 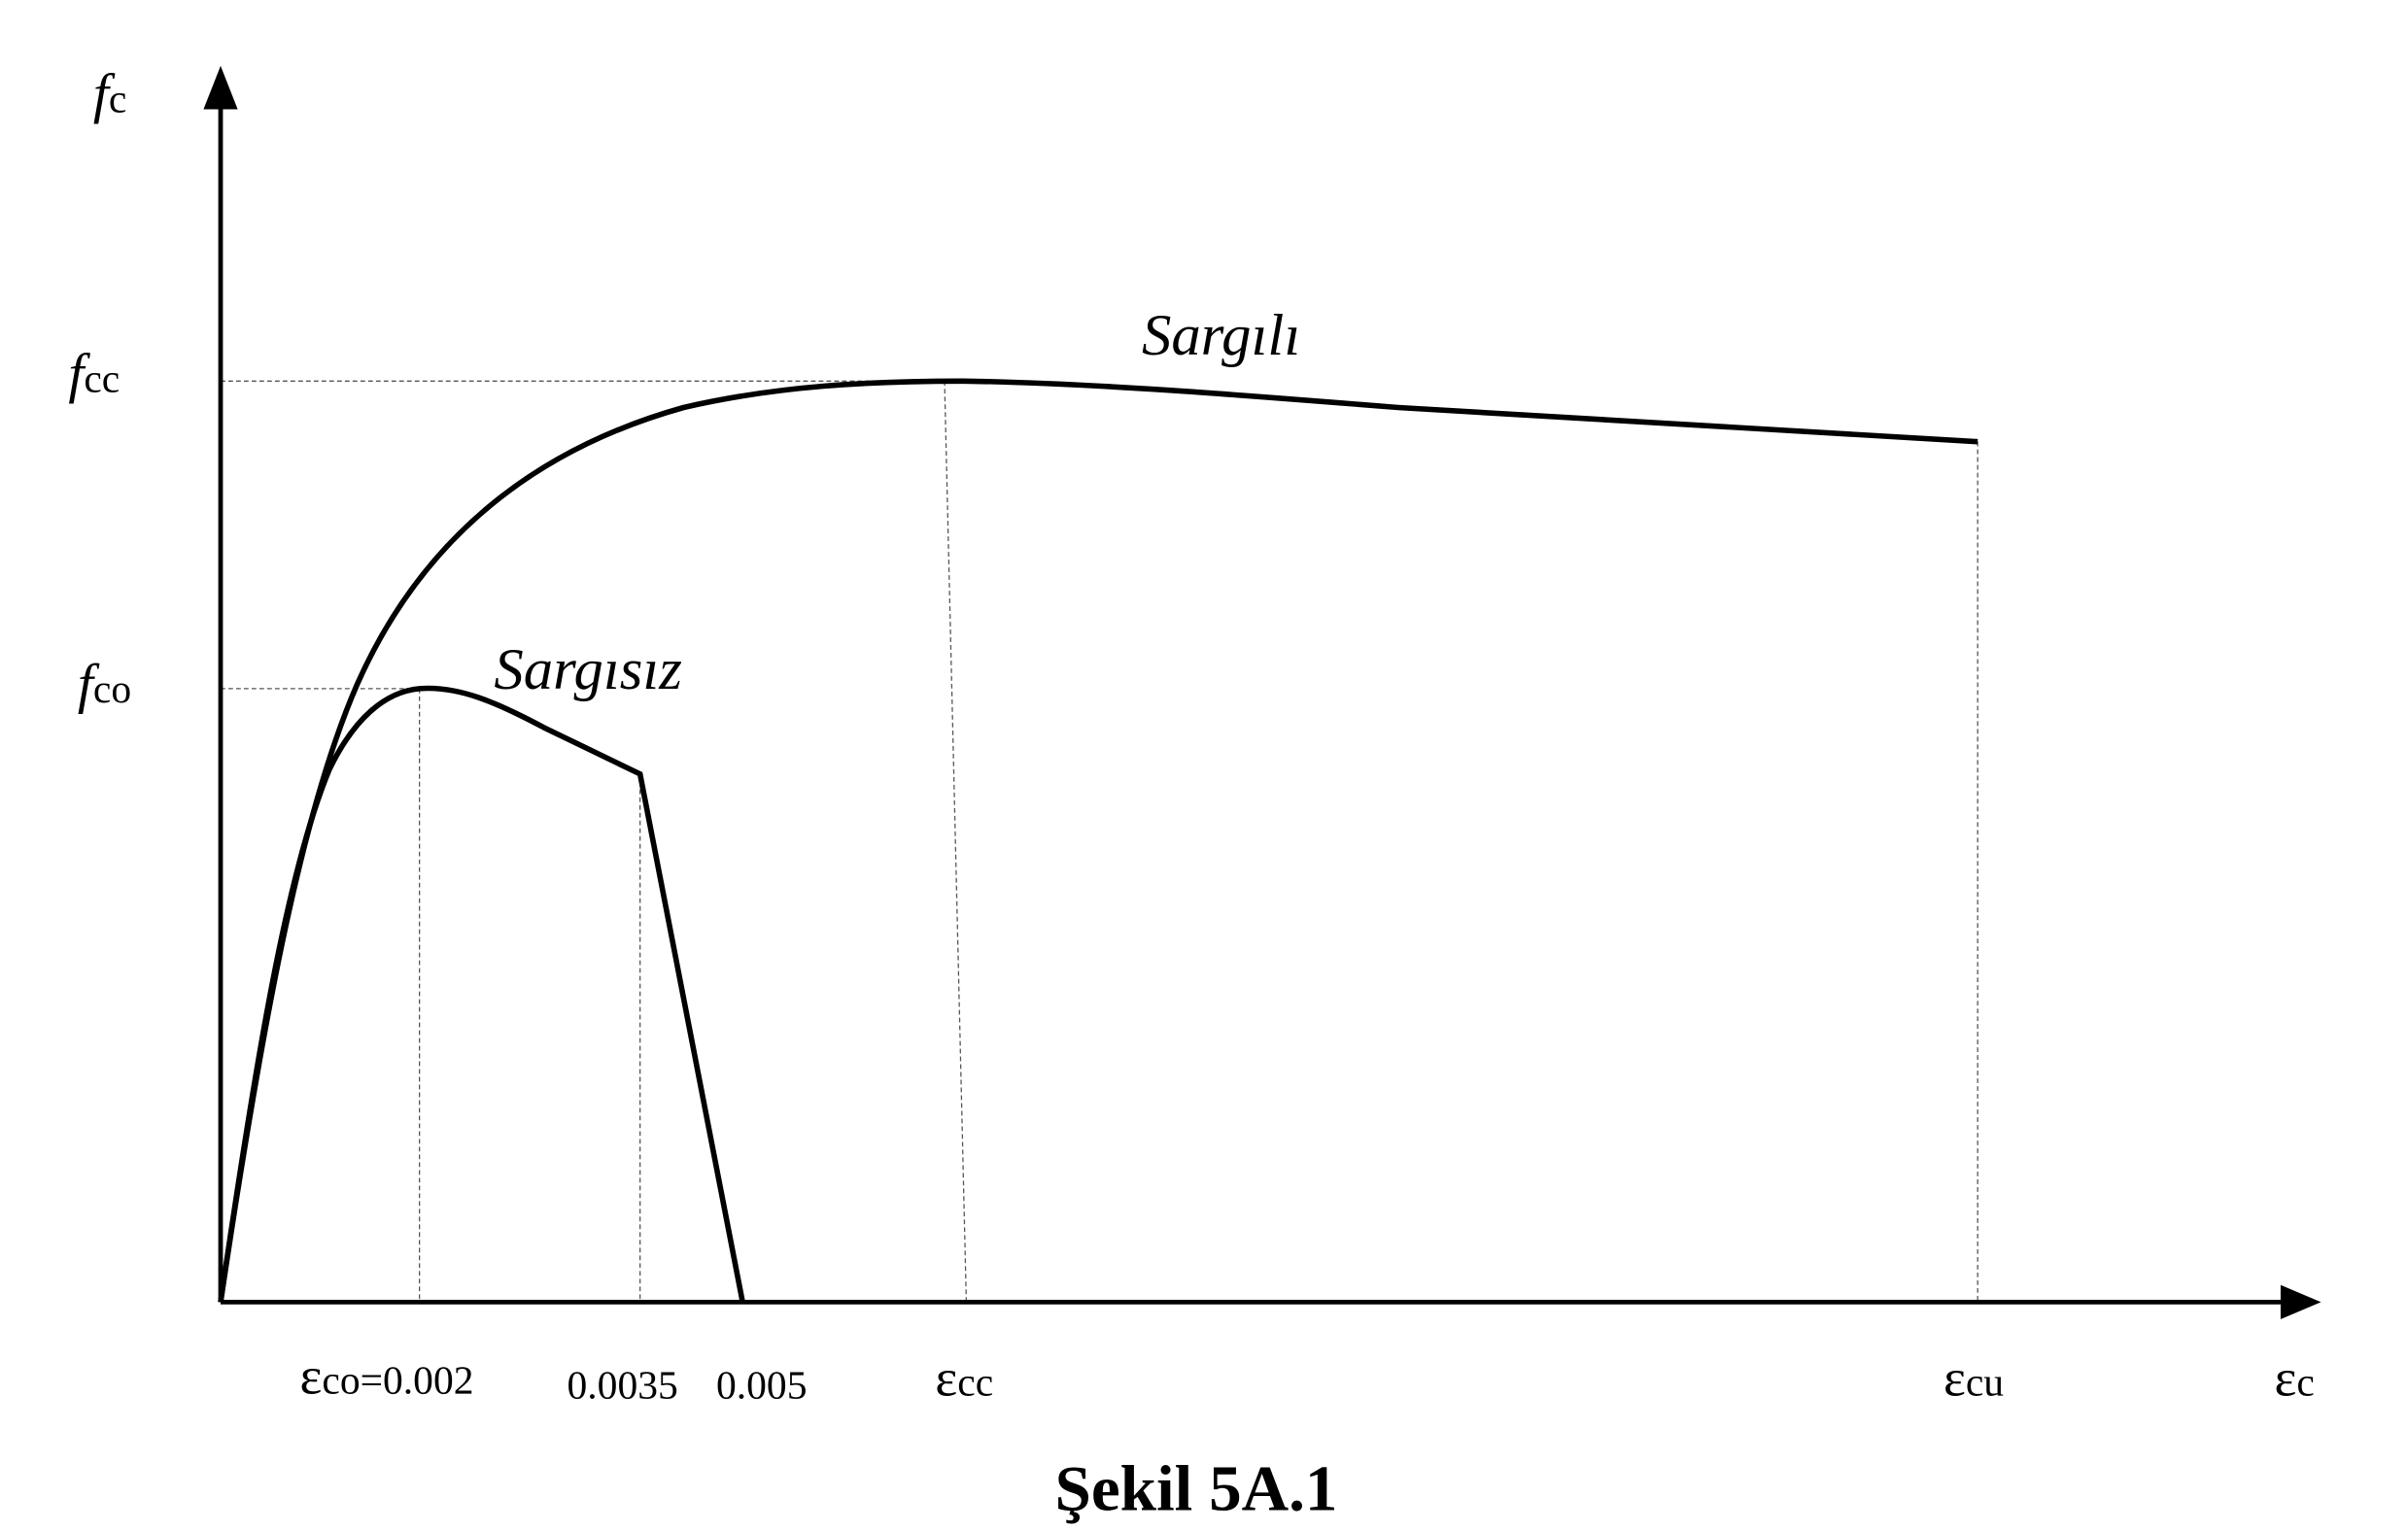 What do you see at coordinates (109, 94) in the screenshot?
I see `y-axis-label: fc` at bounding box center [109, 94].